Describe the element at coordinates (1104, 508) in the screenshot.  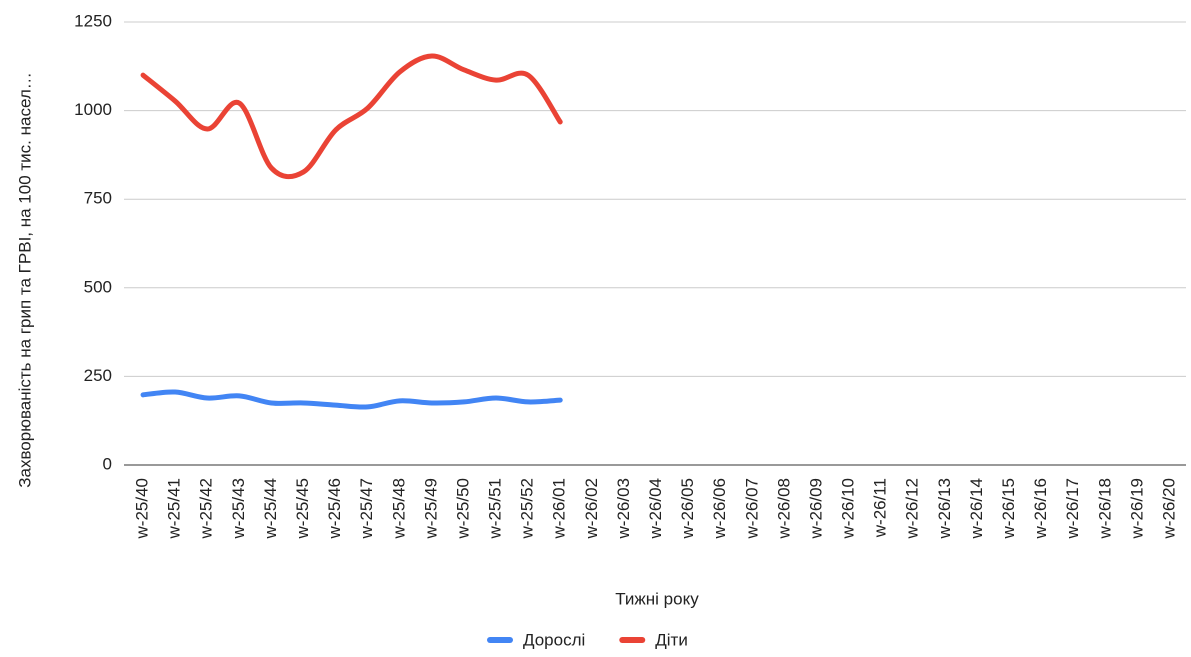
I see `x-tick-label: w-26/18` at that location.